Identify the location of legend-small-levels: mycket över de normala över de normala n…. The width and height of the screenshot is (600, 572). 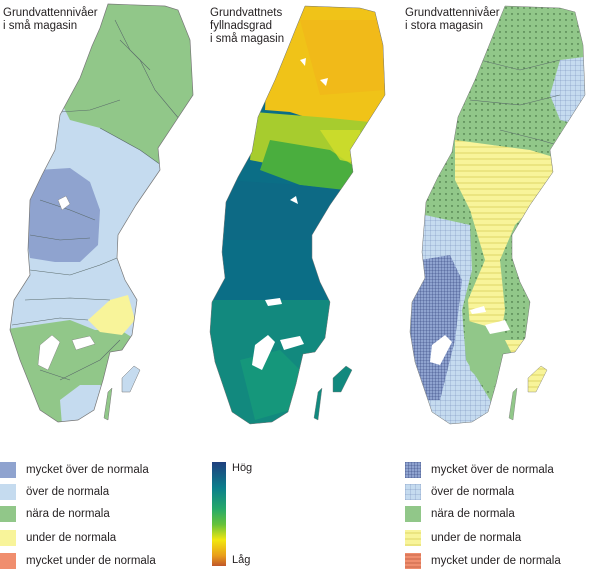
(100, 517).